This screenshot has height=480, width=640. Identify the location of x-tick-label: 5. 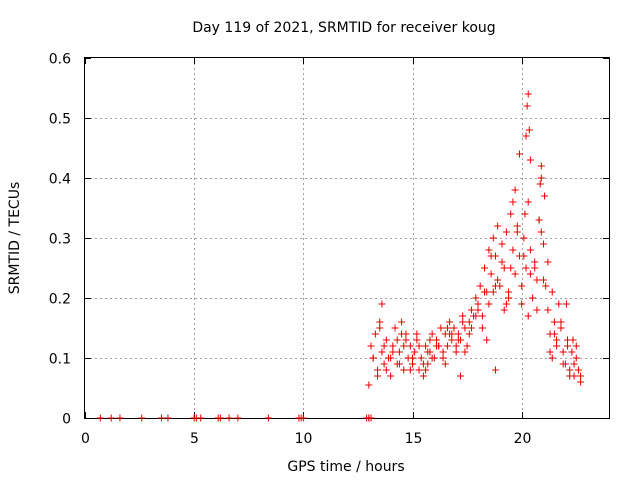
(194, 439).